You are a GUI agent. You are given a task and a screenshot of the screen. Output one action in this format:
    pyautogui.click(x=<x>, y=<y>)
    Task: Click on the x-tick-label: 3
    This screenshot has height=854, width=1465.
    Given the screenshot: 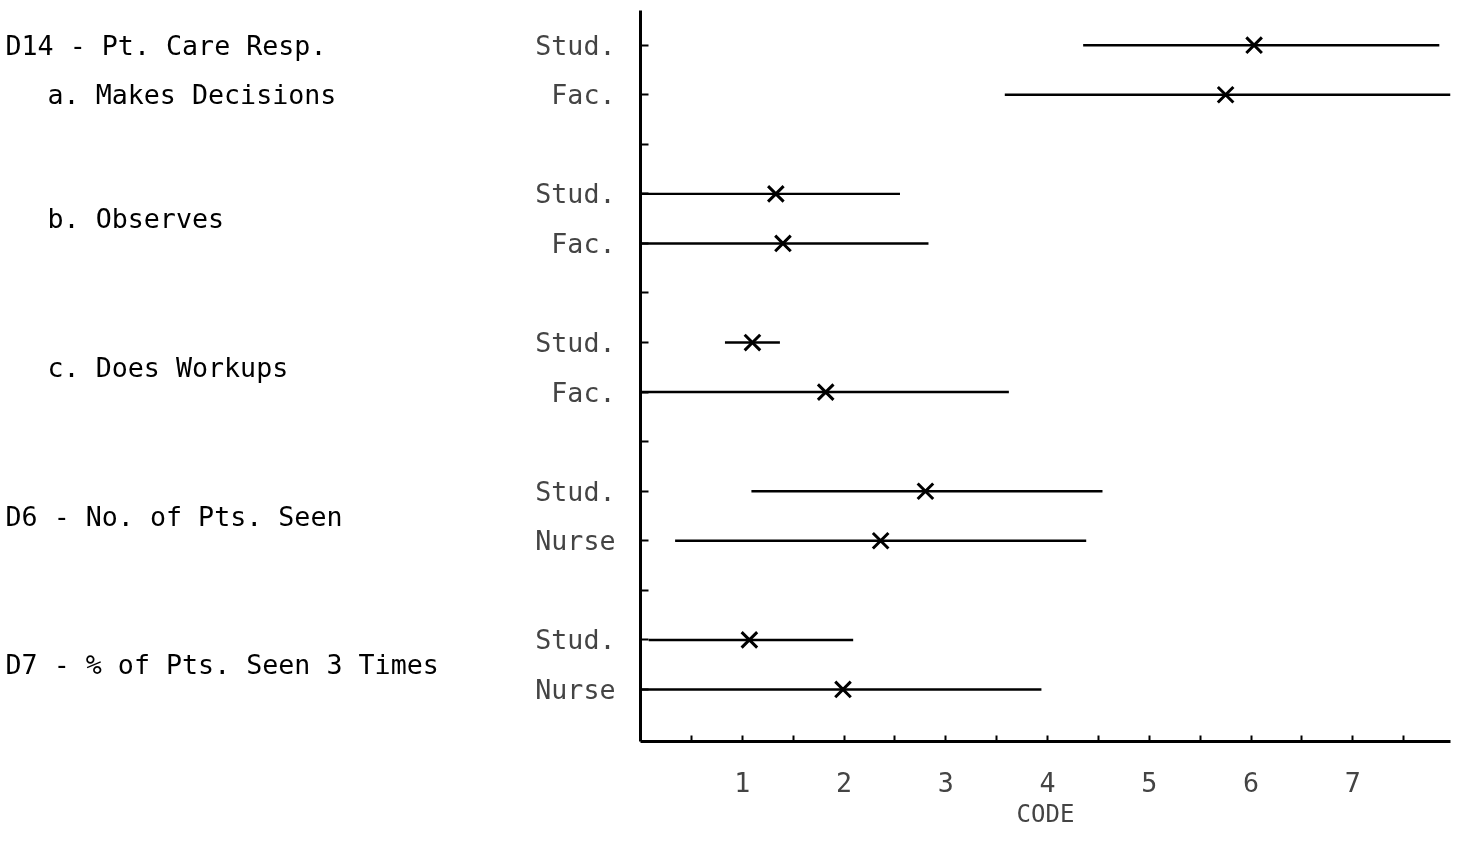 What is the action you would take?
    pyautogui.click(x=945, y=782)
    